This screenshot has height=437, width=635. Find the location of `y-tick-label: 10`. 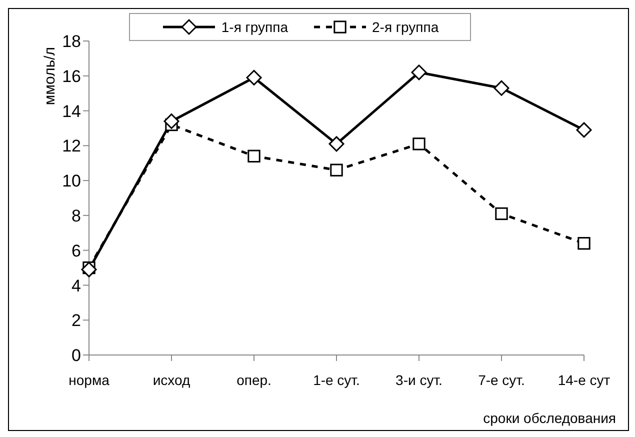

y-tick-label: 10 is located at coordinates (71, 181).